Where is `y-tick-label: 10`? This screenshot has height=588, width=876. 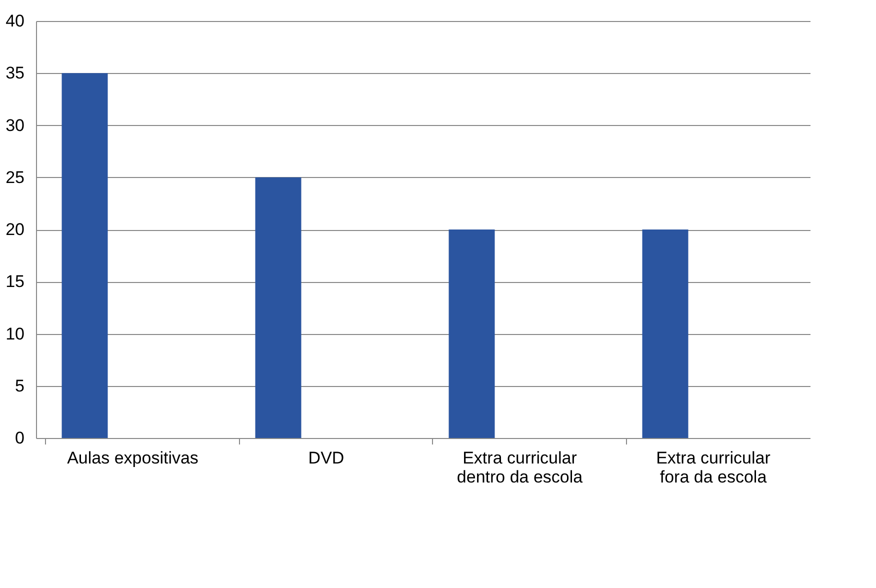
y-tick-label: 10 is located at coordinates (15, 334).